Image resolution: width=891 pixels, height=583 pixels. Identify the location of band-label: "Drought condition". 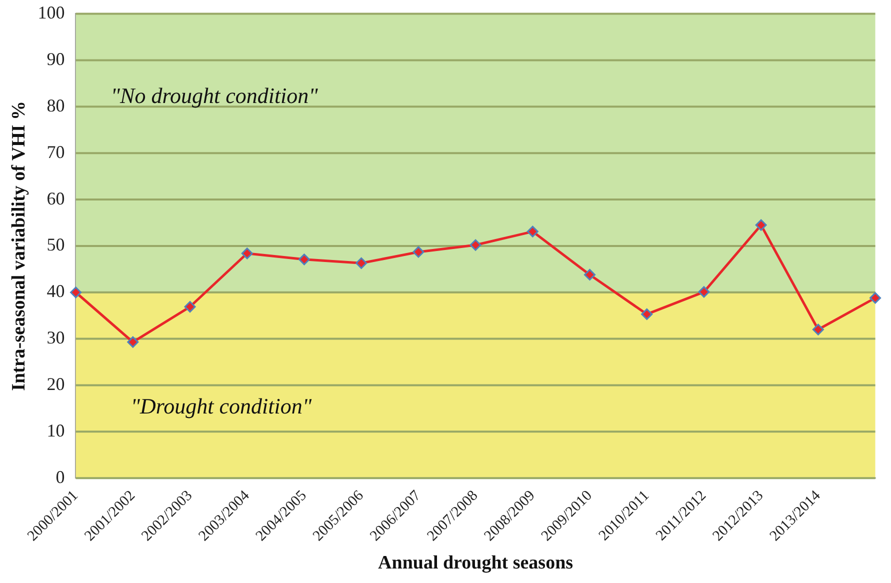
(221, 405).